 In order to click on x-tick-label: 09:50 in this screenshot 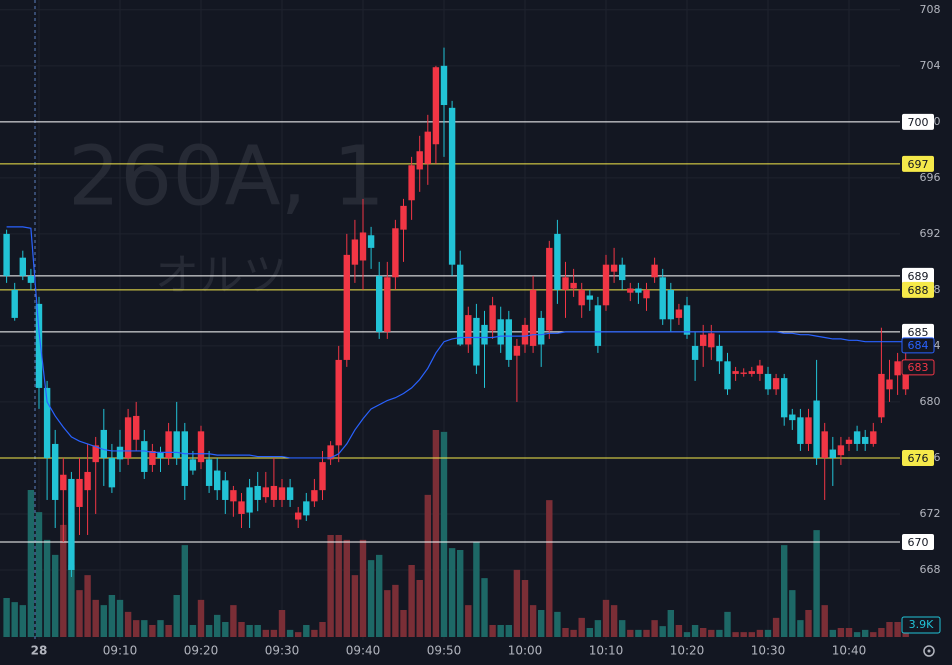, I will do `click(444, 651)`.